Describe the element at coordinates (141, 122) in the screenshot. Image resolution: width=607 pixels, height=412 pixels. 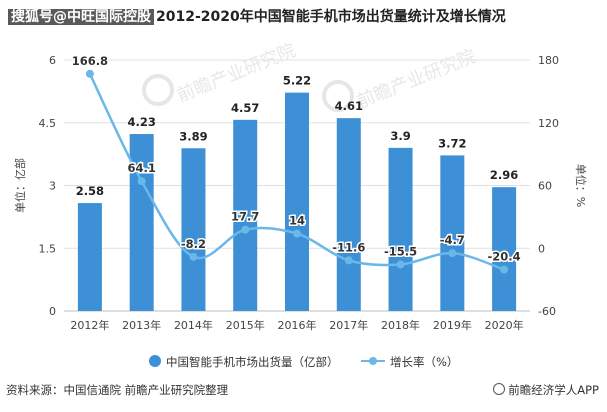
I see `bar-value-label: 4.23` at that location.